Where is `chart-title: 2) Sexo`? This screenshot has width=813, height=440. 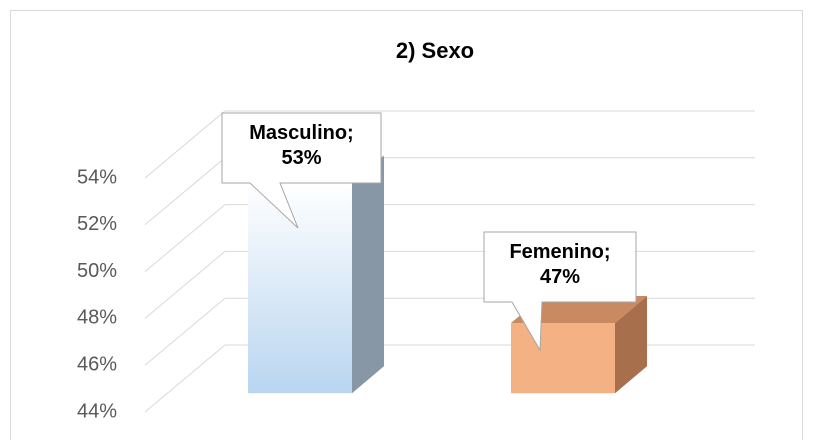
chart-title: 2) Sexo is located at coordinates (435, 50).